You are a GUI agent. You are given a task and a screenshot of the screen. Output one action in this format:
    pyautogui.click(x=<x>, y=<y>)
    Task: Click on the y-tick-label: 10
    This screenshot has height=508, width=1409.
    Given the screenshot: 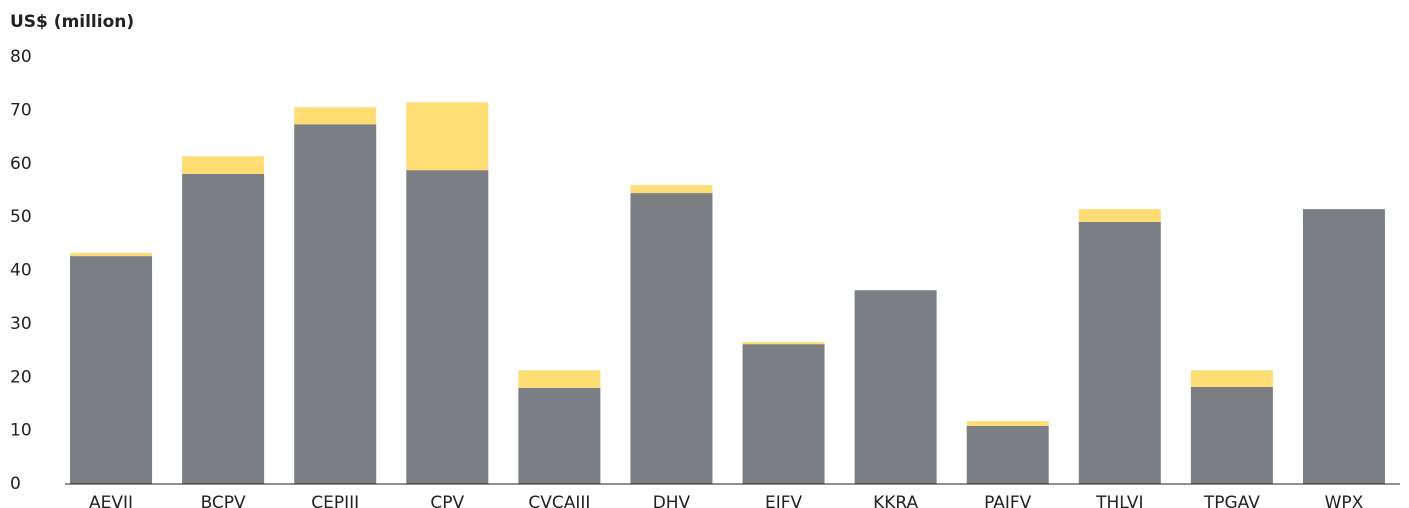 What is the action you would take?
    pyautogui.click(x=21, y=431)
    